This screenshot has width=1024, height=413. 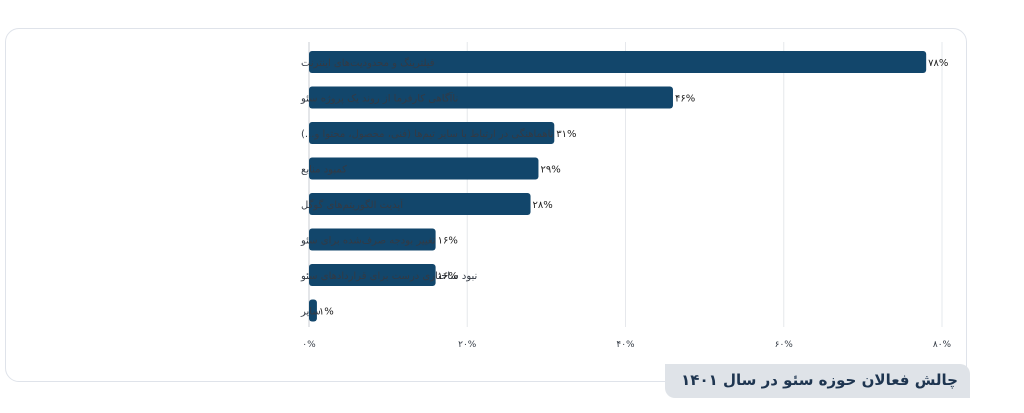 What do you see at coordinates (326, 312) in the screenshot?
I see `value-label-7: ۱%` at bounding box center [326, 312].